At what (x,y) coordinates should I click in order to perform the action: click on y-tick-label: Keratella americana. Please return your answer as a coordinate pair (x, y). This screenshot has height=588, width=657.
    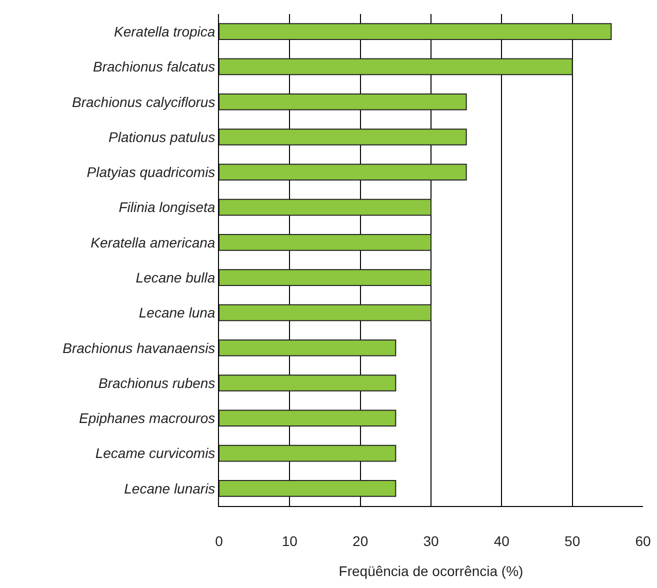
    Looking at the image, I should click on (153, 242).